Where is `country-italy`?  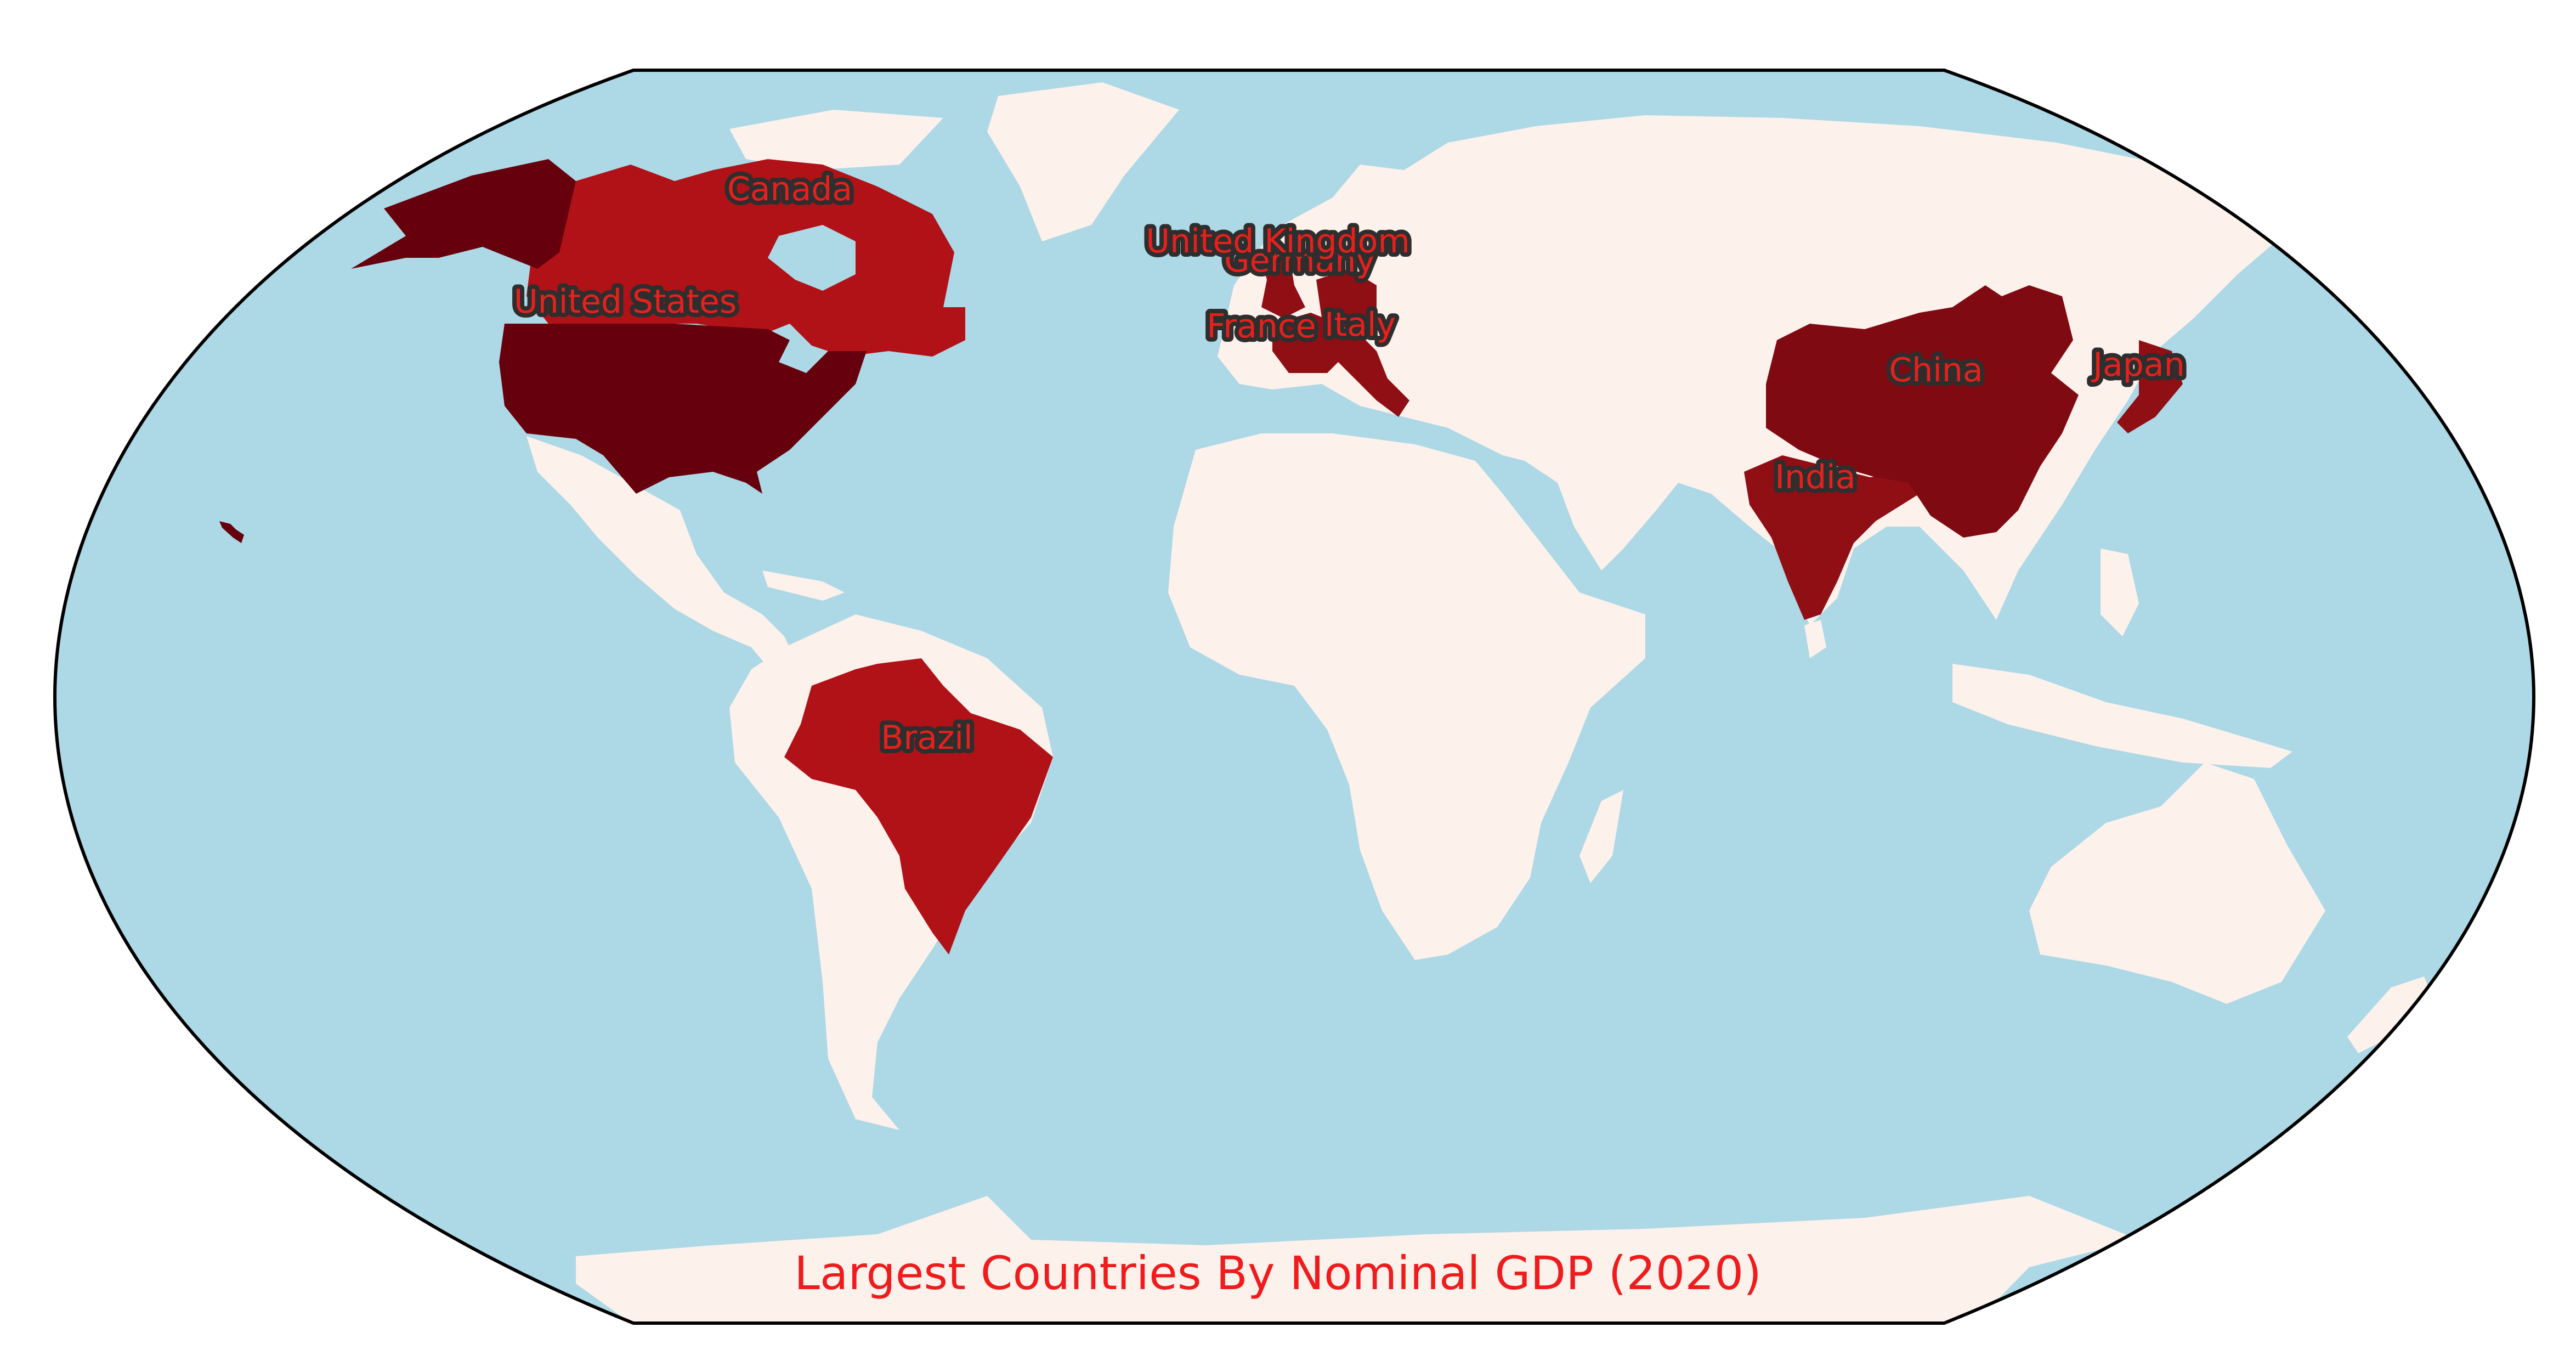 country-italy is located at coordinates (1371, 376).